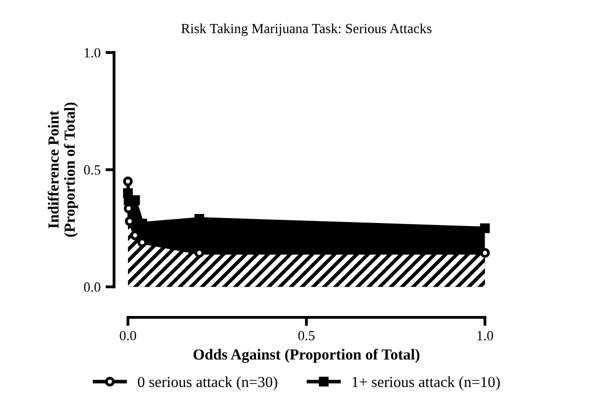 The width and height of the screenshot is (595, 404). Describe the element at coordinates (63, 169) in the screenshot. I see `y-axis-title: Indifference Point (Proportion of Total)` at that location.